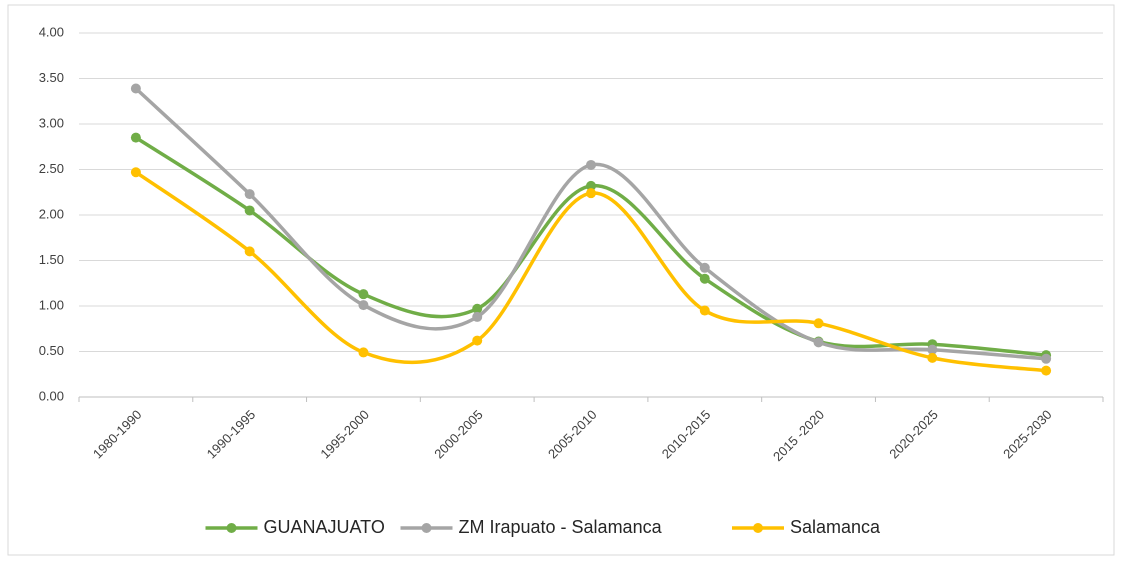 The height and width of the screenshot is (563, 1122). What do you see at coordinates (51, 168) in the screenshot?
I see `y-tick-label: 2.50` at bounding box center [51, 168].